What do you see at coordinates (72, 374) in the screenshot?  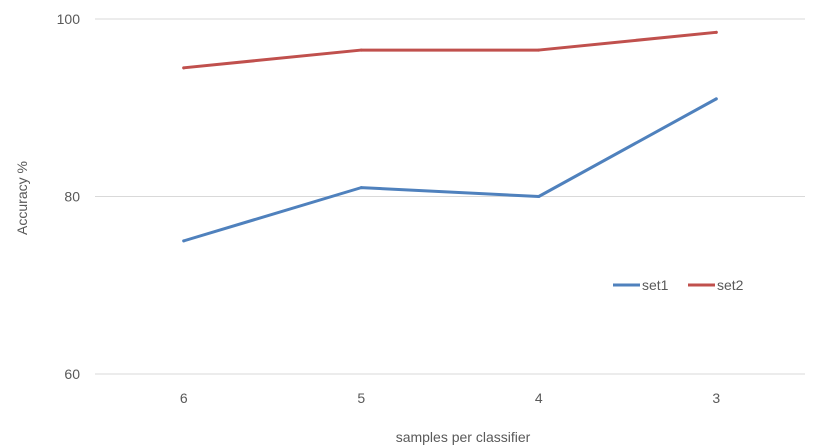 I see `y-tick-label: 60` at bounding box center [72, 374].